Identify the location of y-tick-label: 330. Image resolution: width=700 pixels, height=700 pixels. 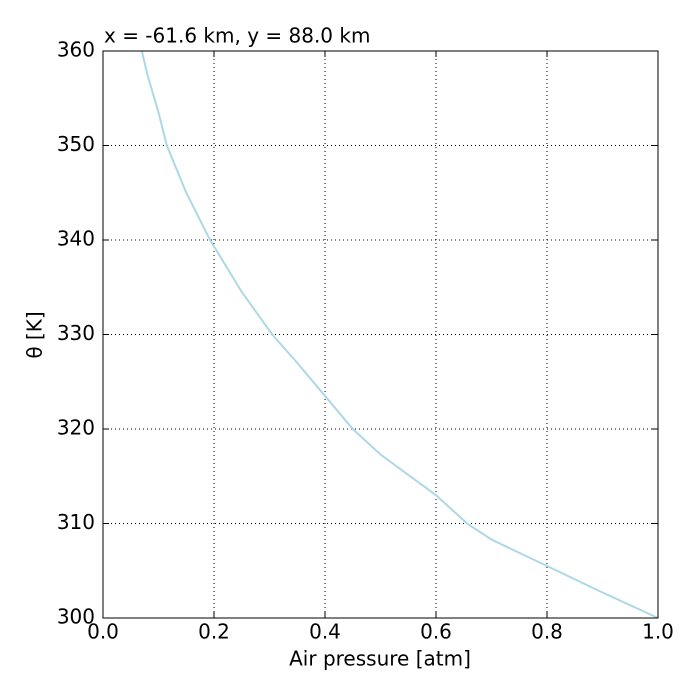
(76, 333).